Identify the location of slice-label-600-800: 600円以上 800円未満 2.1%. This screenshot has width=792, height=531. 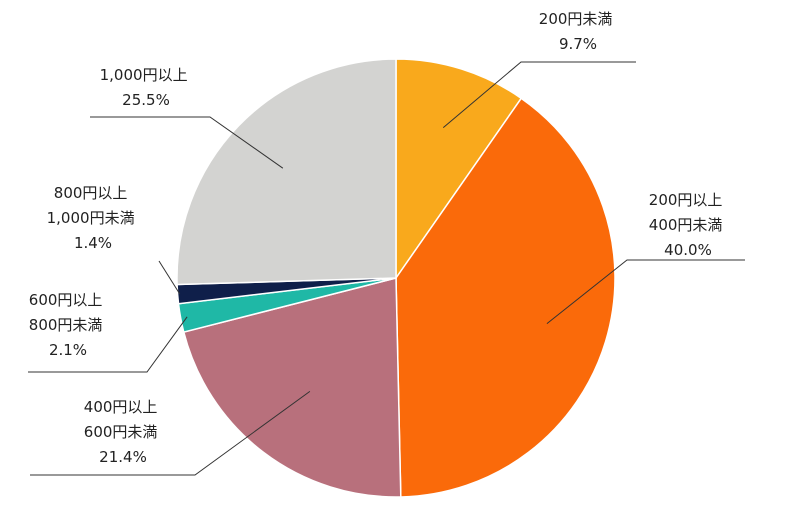
(68, 325).